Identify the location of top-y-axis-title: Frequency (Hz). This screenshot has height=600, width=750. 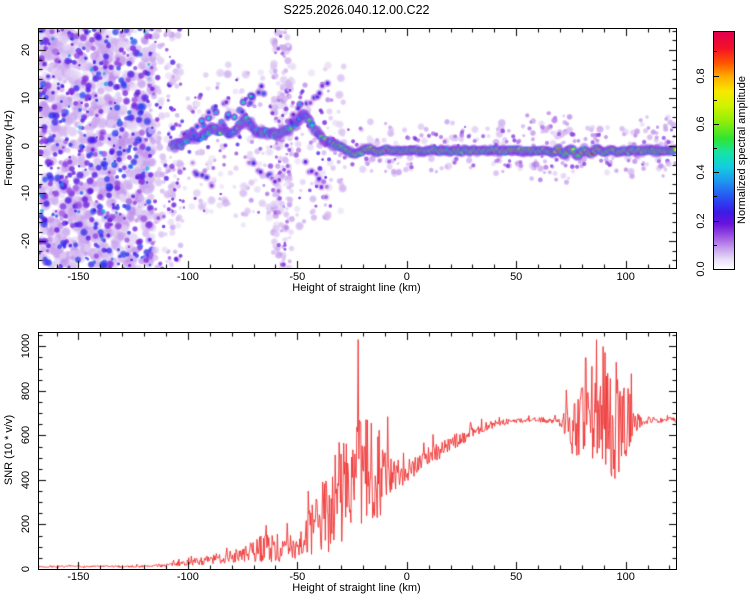
(9, 148).